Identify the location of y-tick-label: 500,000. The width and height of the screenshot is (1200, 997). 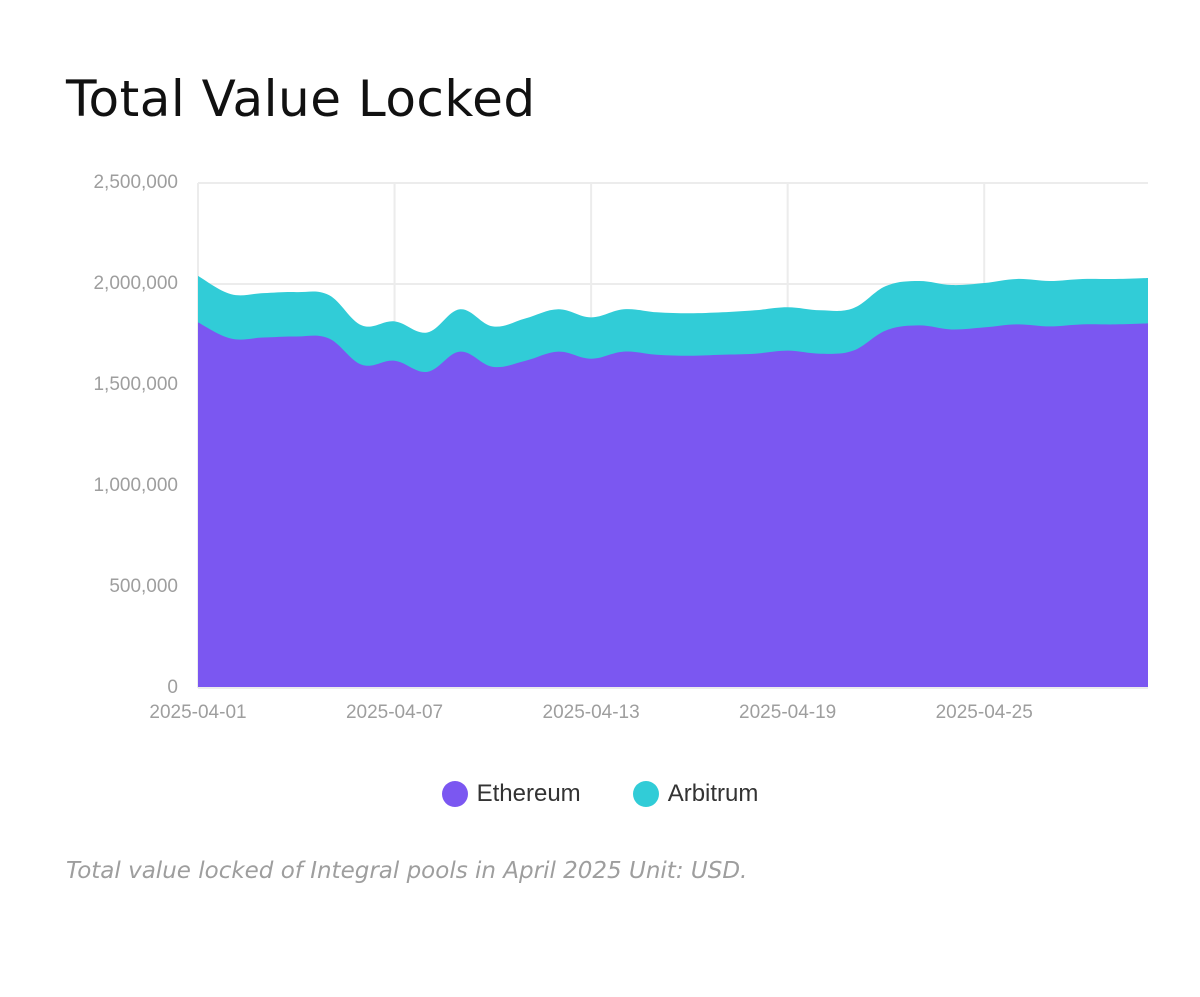
(143, 586).